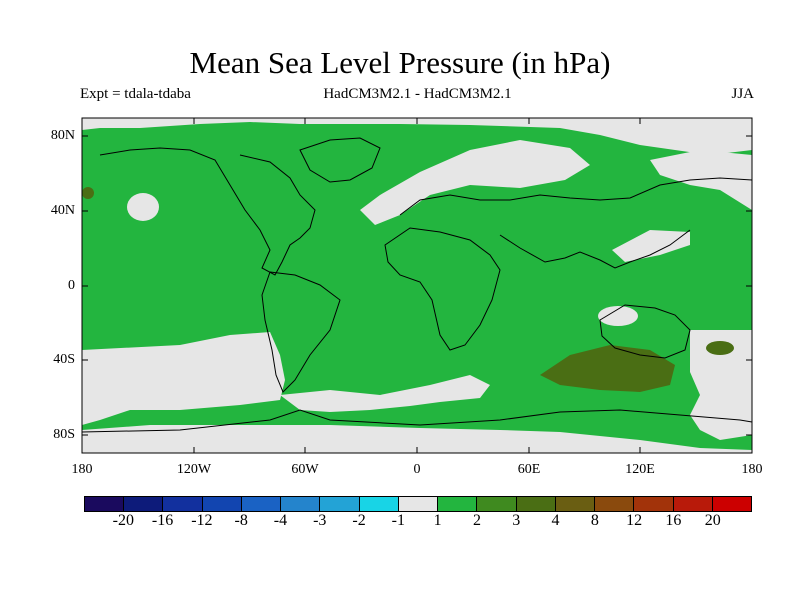 Image resolution: width=800 pixels, height=600 pixels. What do you see at coordinates (135, 94) in the screenshot?
I see `experiment-label: Expt = tdala-tdaba` at bounding box center [135, 94].